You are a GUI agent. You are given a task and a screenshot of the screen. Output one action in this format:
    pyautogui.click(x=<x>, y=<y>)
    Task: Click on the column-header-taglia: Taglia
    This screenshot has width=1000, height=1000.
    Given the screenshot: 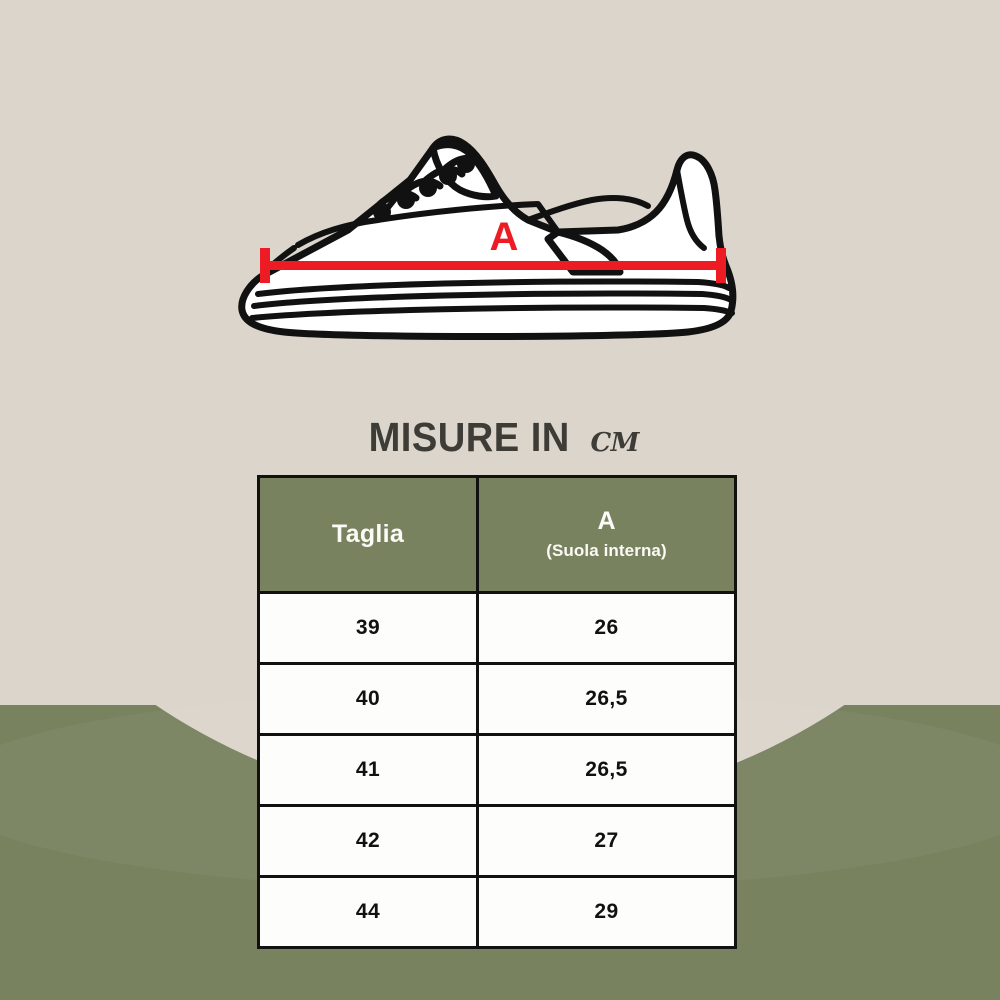 What is the action you would take?
    pyautogui.click(x=368, y=534)
    